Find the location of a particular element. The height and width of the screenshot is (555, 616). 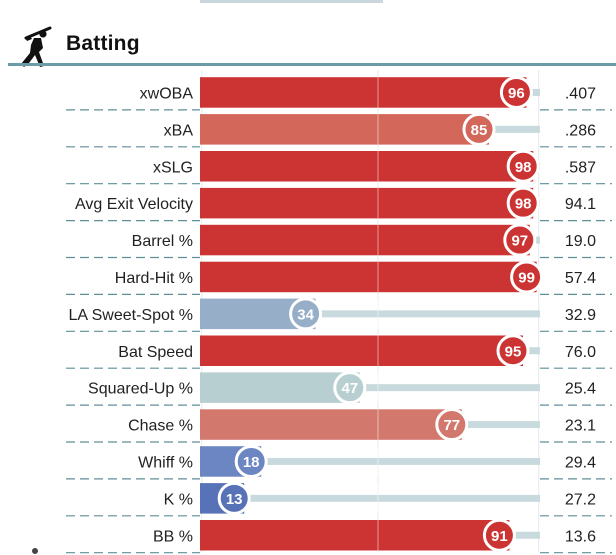

category-label: Avg Exit Velocity is located at coordinates (134, 204).